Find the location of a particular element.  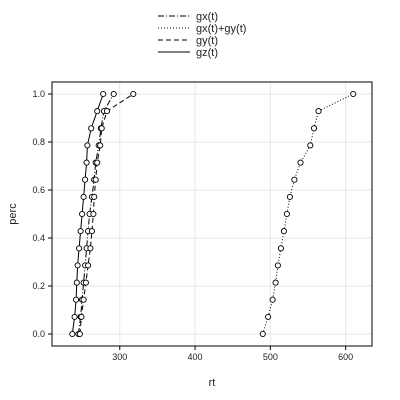

x-tick-label: 600 is located at coordinates (345, 357).